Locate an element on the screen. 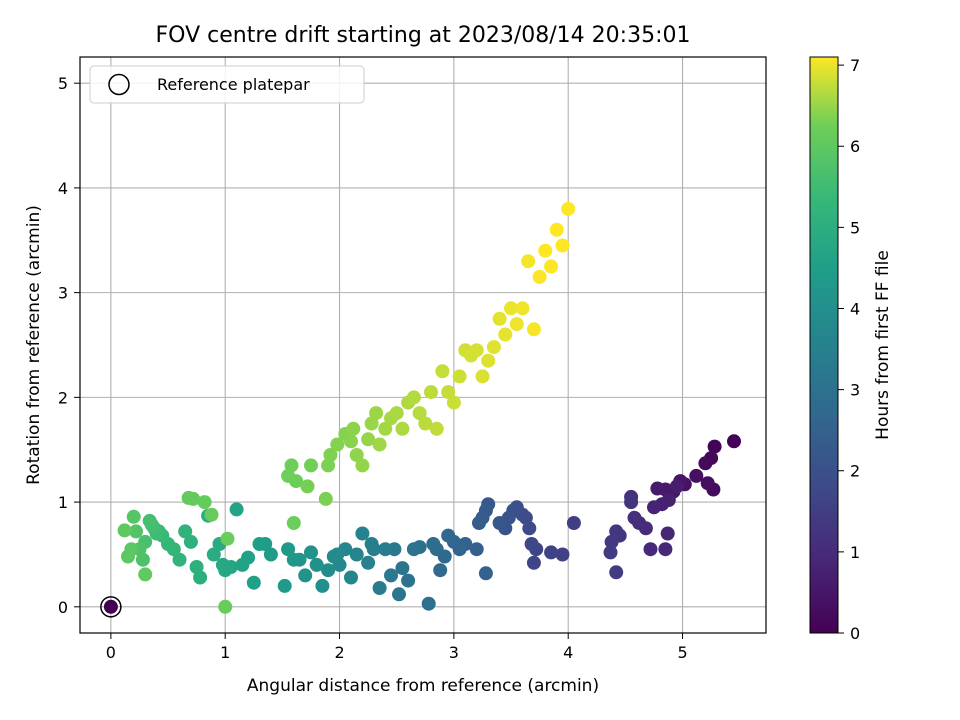 The height and width of the screenshot is (720, 960). x-tick-label: 1 is located at coordinates (225, 652).